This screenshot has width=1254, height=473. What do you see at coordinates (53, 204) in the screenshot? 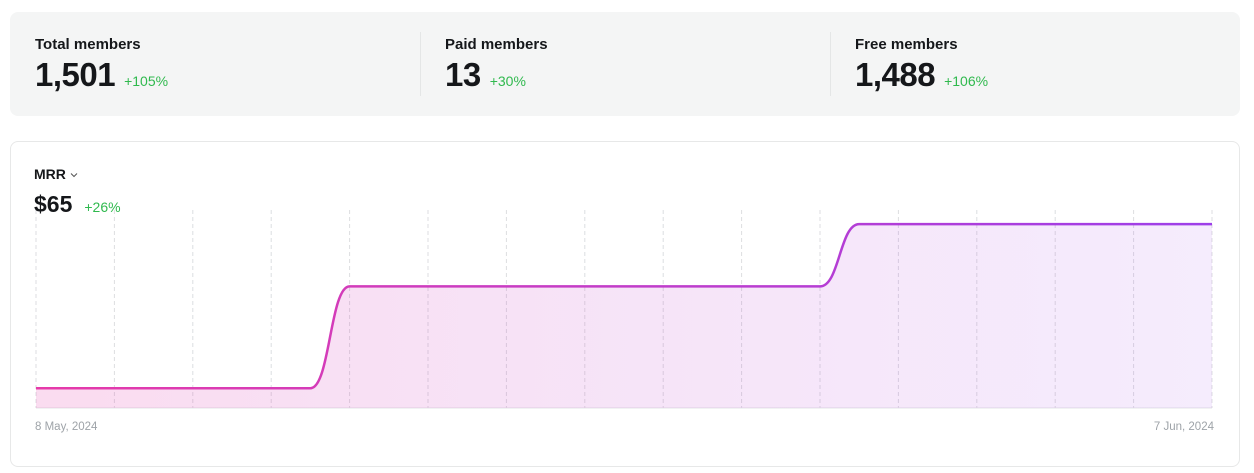
I see `metric-value: $65` at bounding box center [53, 204].